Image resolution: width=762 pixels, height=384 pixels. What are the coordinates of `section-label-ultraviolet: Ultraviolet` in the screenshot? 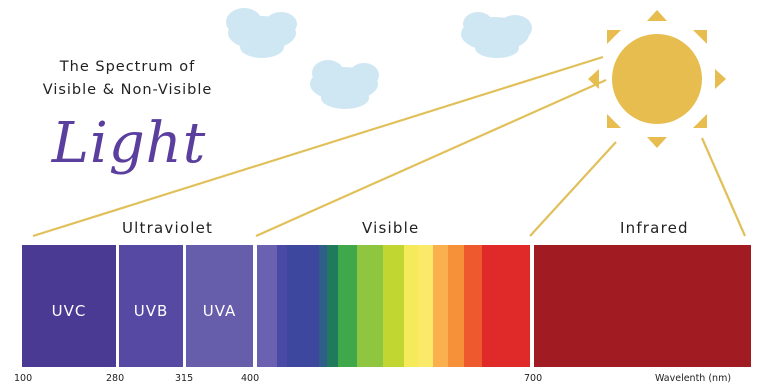 It's located at (168, 228).